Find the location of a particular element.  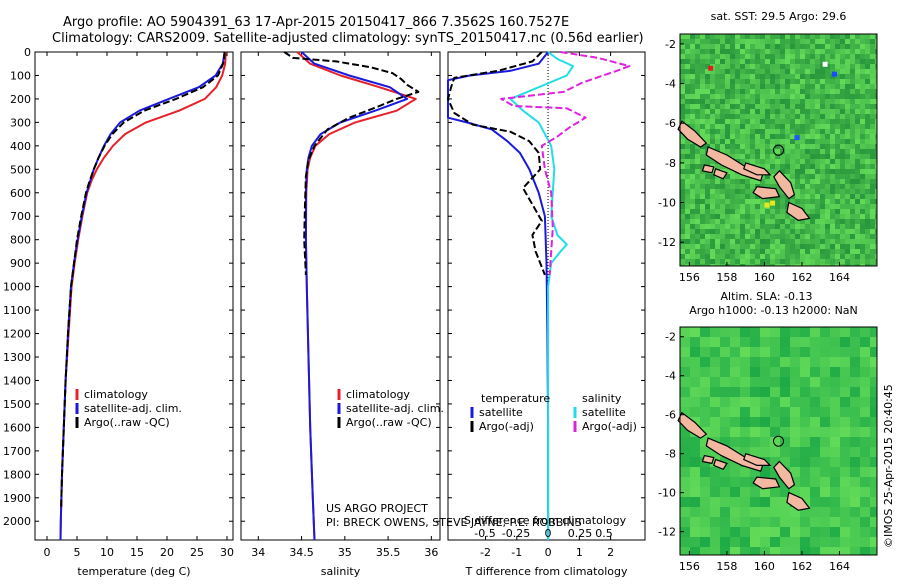

difference-series-3-line is located at coordinates (565, 163).